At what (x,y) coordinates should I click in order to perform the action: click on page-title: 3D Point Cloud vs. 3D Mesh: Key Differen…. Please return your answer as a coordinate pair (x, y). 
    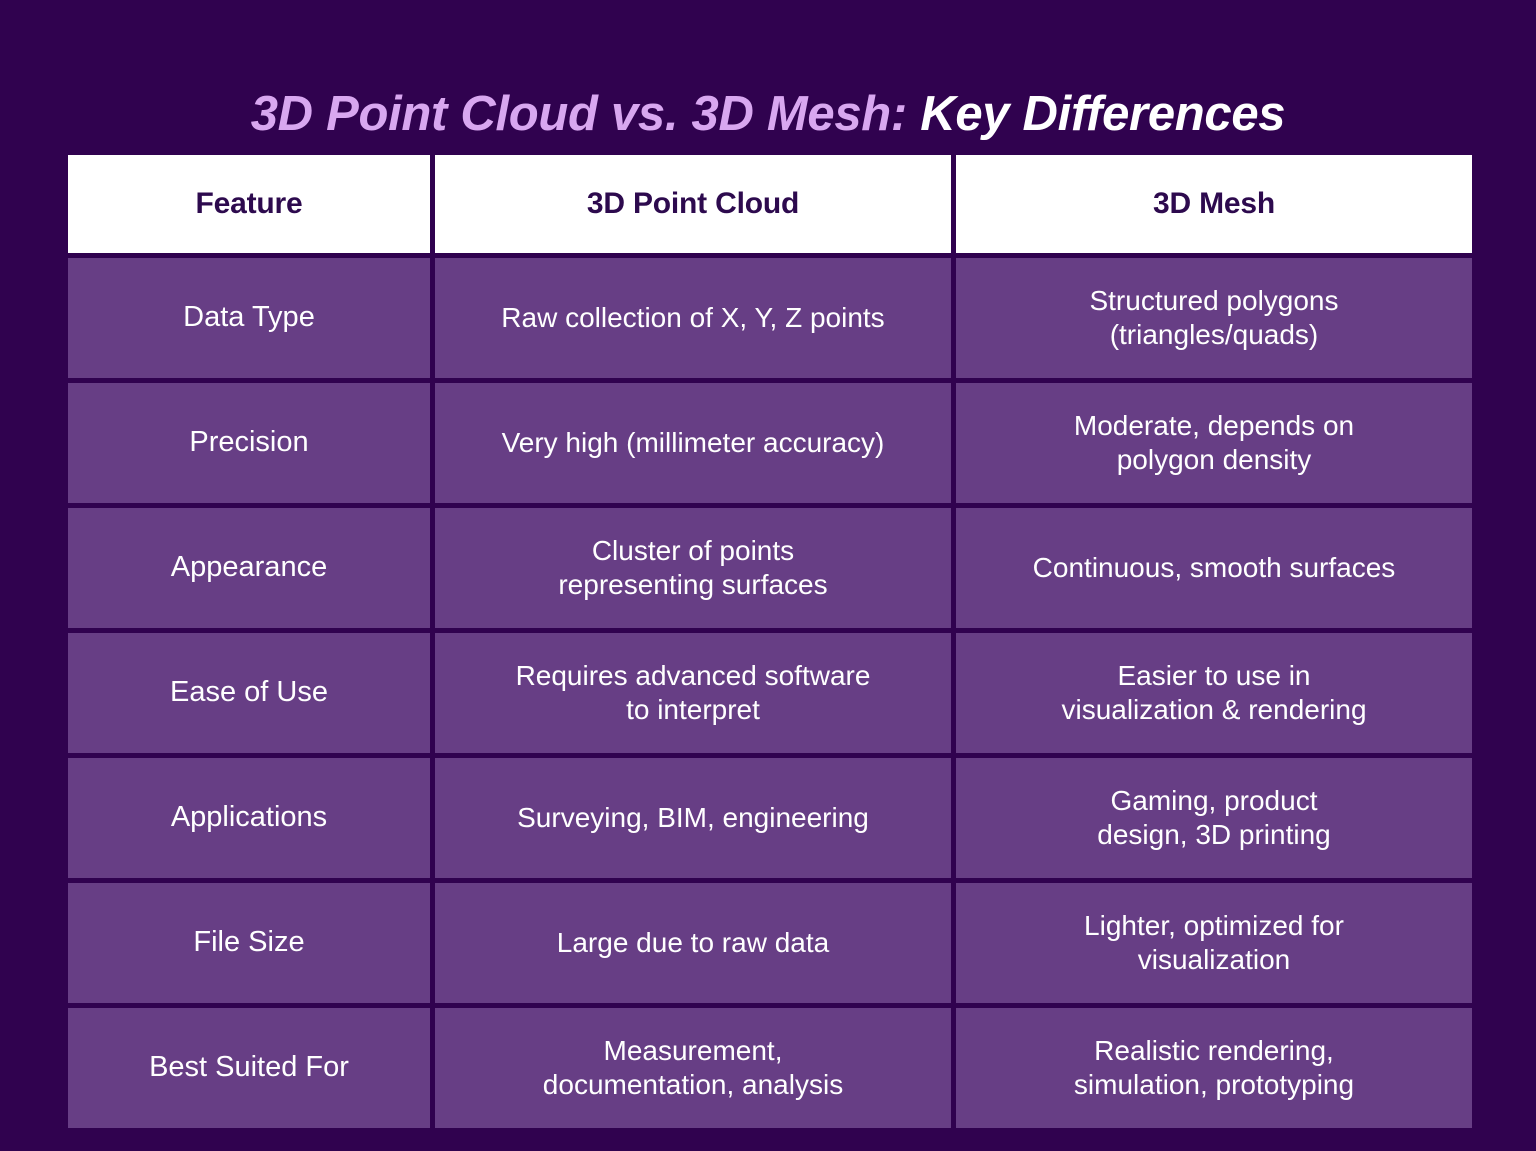
    Looking at the image, I should click on (768, 113).